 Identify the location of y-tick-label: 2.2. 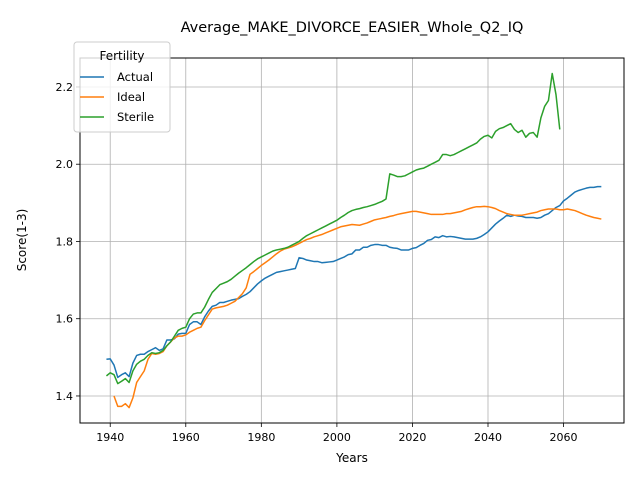
(65, 87).